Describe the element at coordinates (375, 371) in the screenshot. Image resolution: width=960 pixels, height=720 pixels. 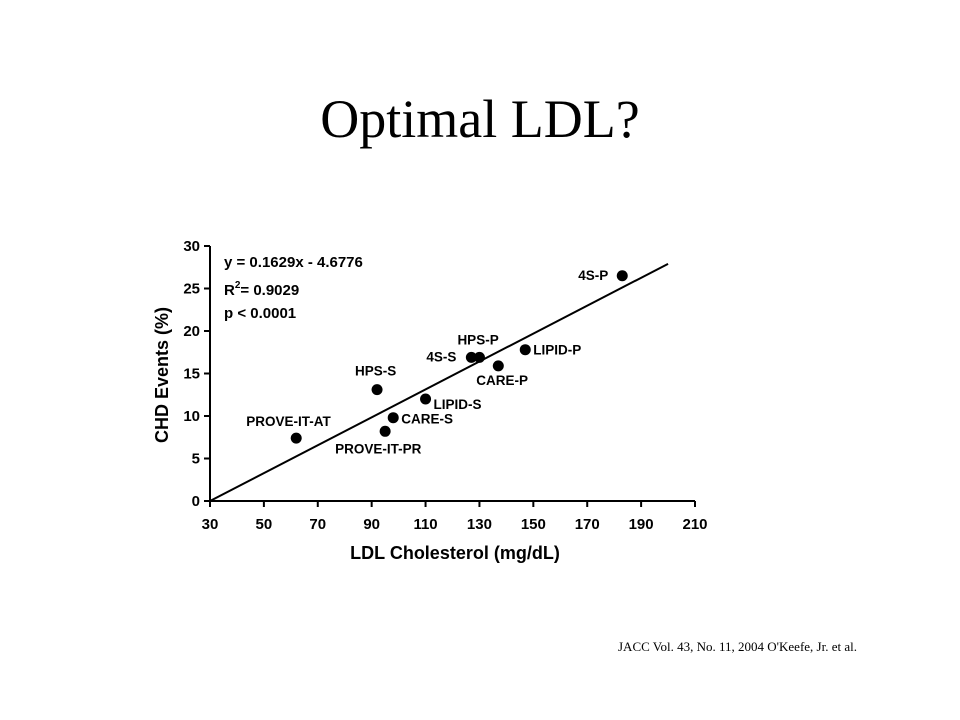
I see `point-label: HPS-S` at that location.